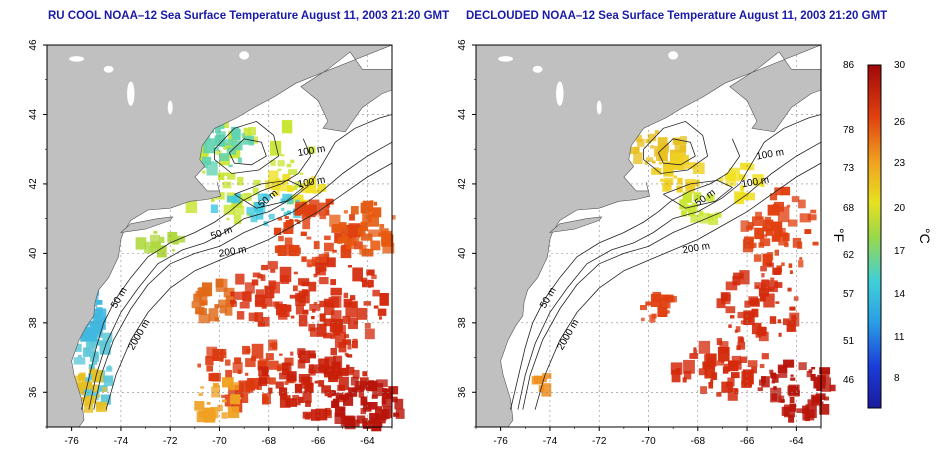 The width and height of the screenshot is (950, 475). I want to click on x-tick-label: -76, so click(500, 441).